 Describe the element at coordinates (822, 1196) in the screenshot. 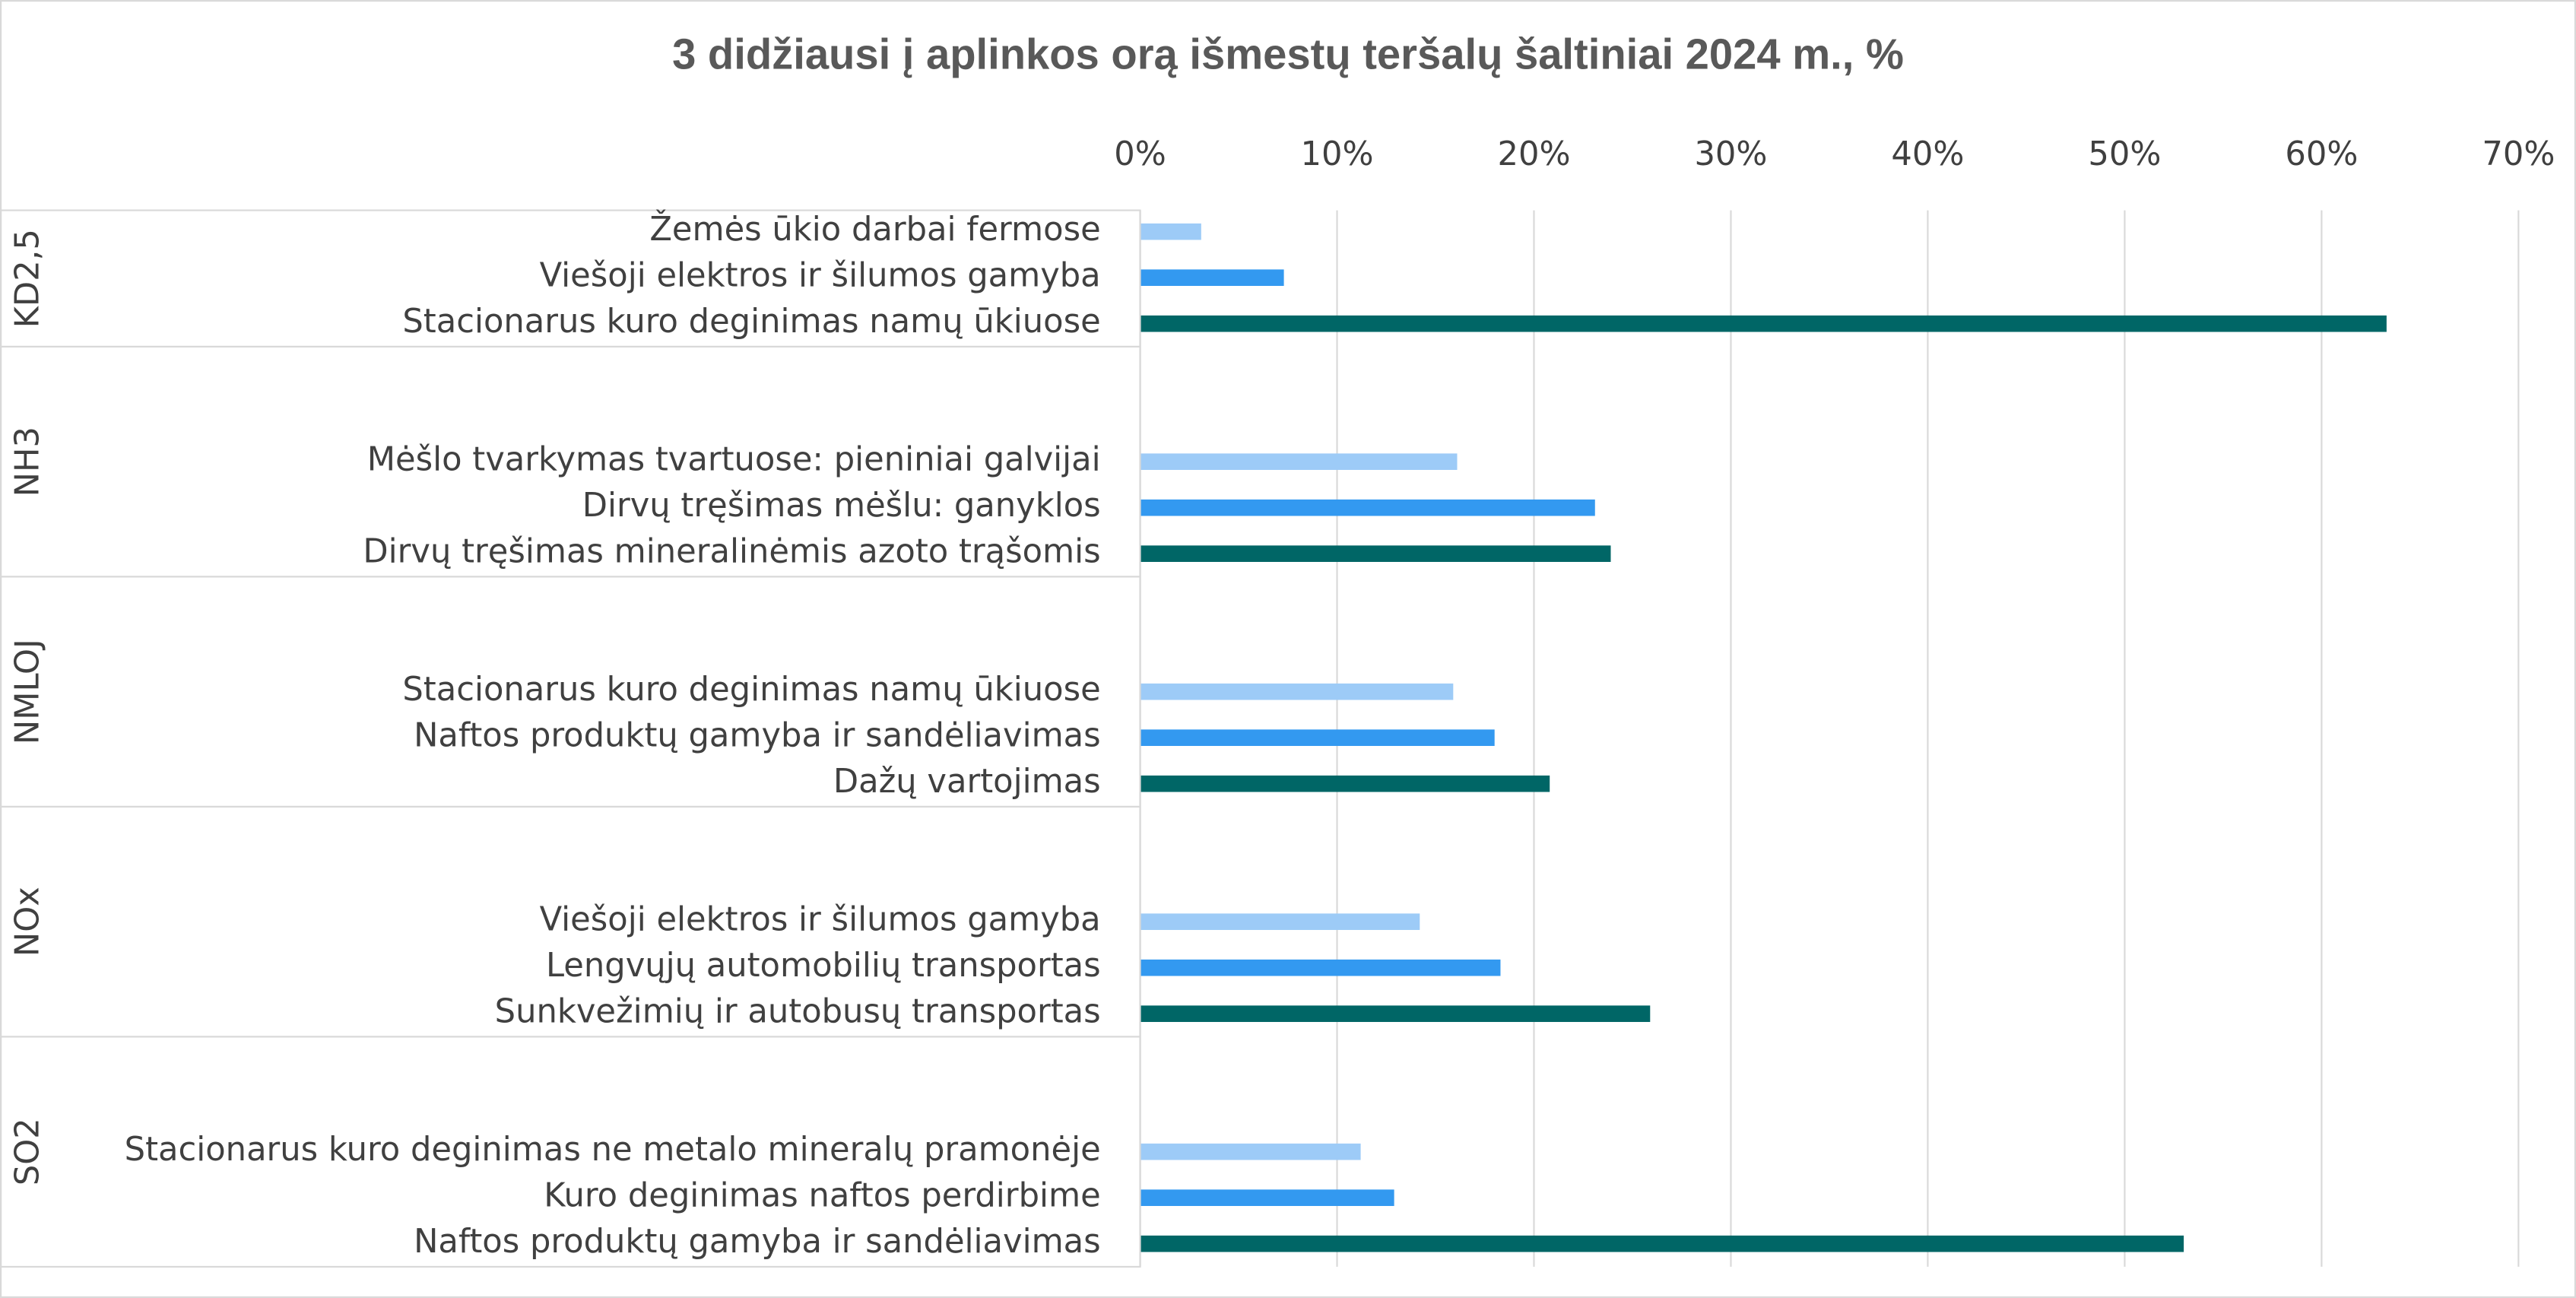

I see `category-label: Kuro deginimas naftos perdirbime` at that location.